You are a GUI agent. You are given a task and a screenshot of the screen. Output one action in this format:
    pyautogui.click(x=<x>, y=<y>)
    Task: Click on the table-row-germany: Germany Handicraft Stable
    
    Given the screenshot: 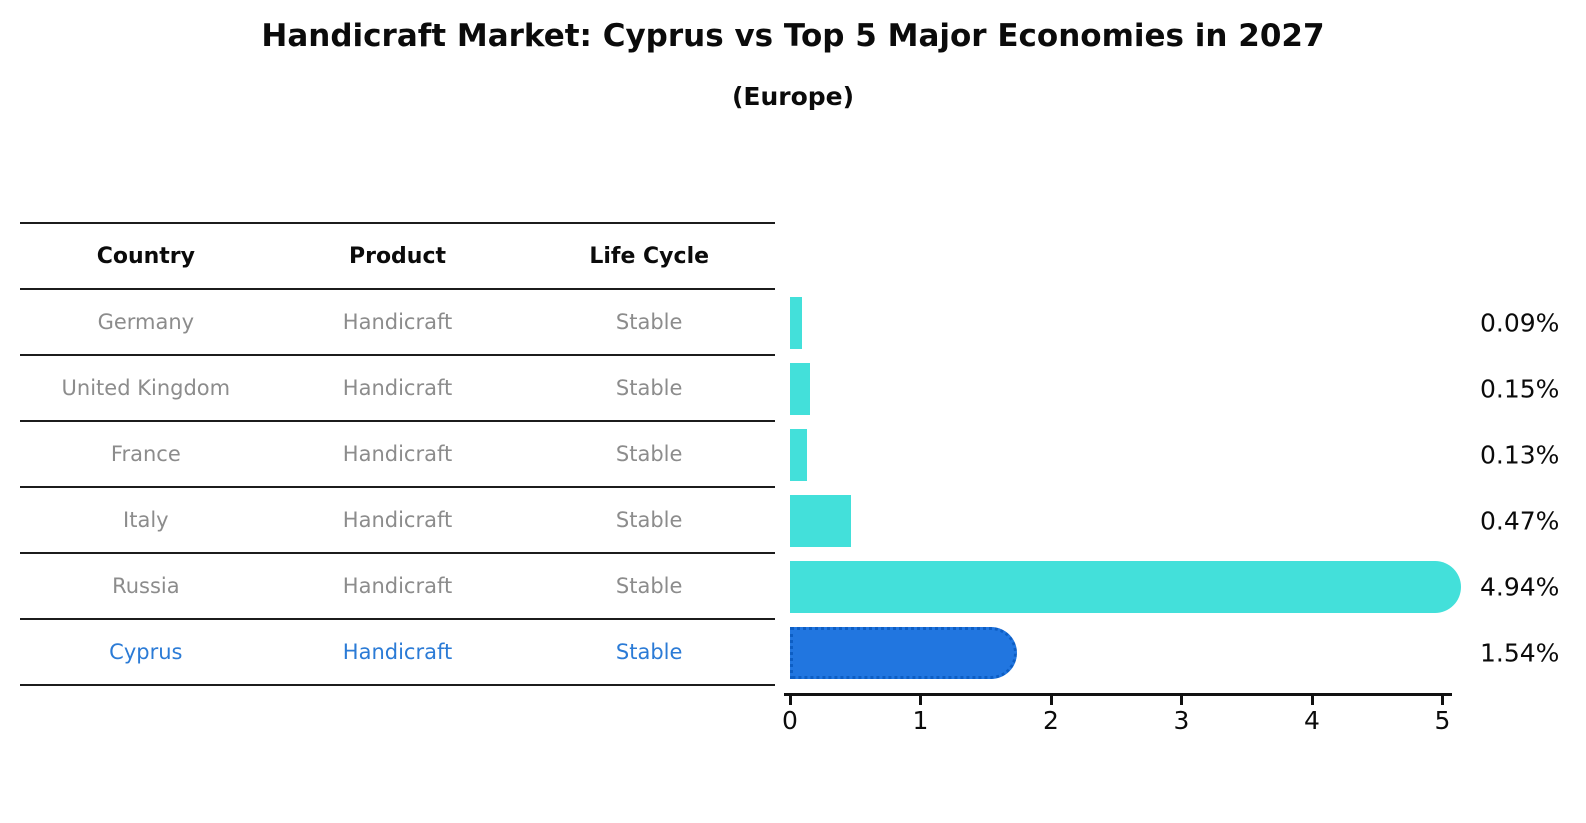 What is the action you would take?
    pyautogui.click(x=397, y=323)
    